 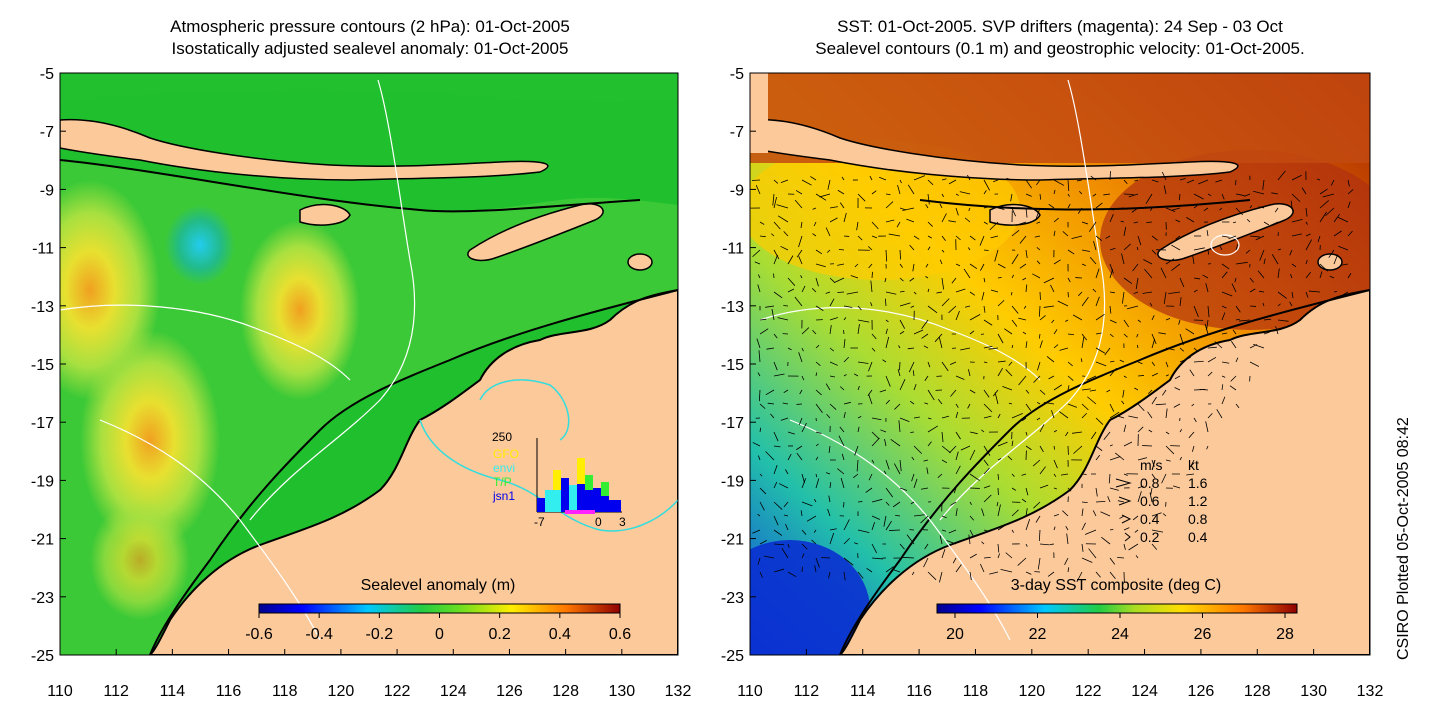 What do you see at coordinates (622, 522) in the screenshot?
I see `inset-x-tick-2: 3` at bounding box center [622, 522].